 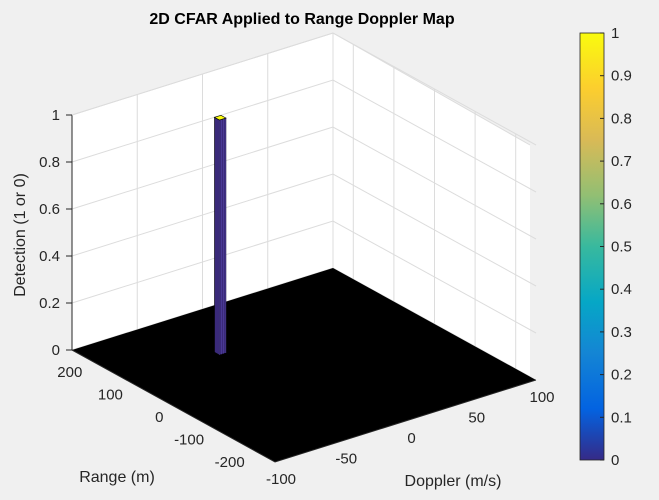 What do you see at coordinates (49, 162) in the screenshot?
I see `z-tick-label: 0.8` at bounding box center [49, 162].